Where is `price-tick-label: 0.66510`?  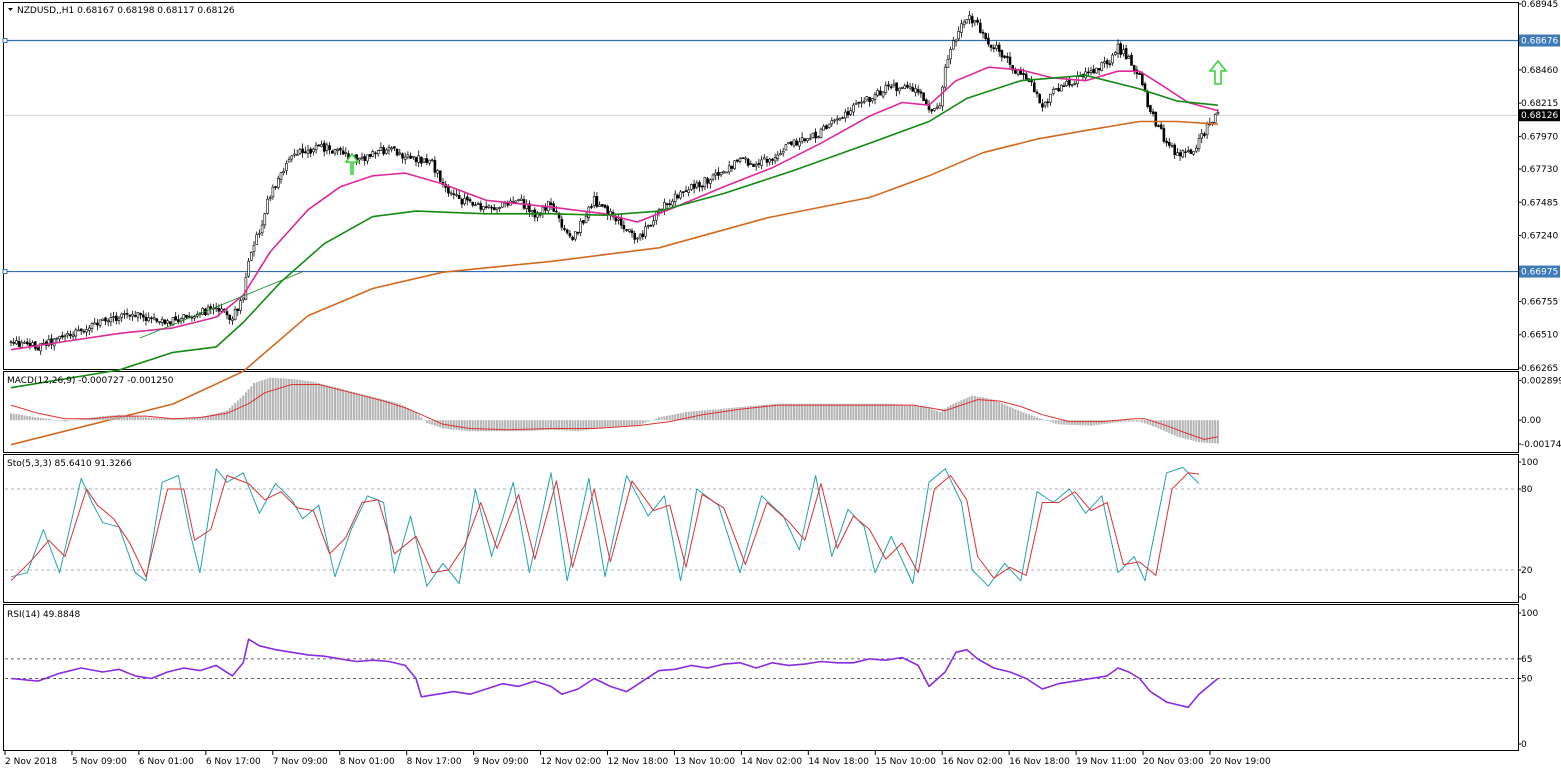 price-tick-label: 0.66510 is located at coordinates (1539, 336).